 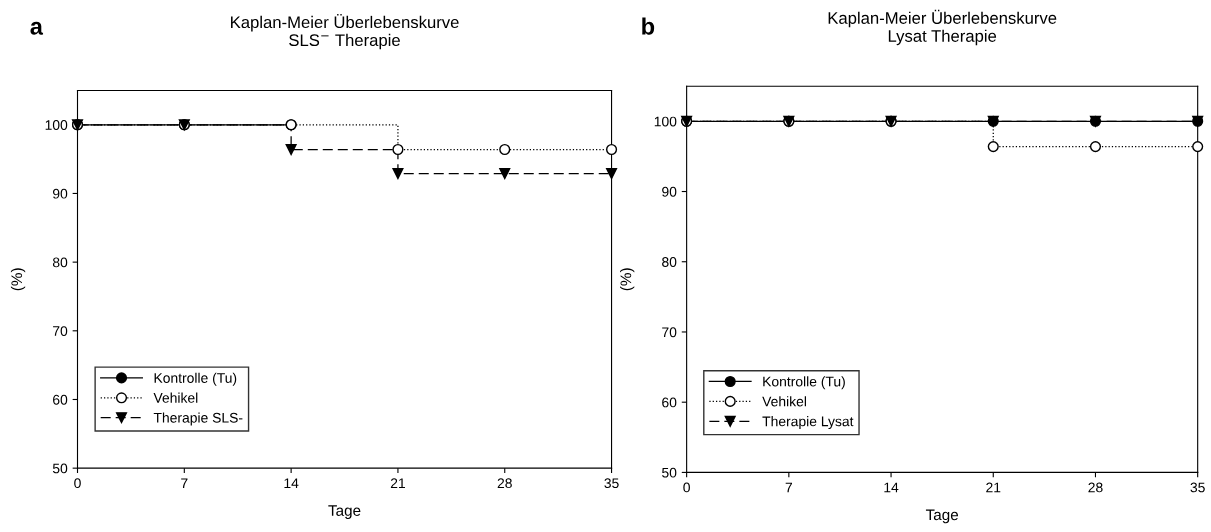 What do you see at coordinates (37, 28) in the screenshot?
I see `text: a` at bounding box center [37, 28].